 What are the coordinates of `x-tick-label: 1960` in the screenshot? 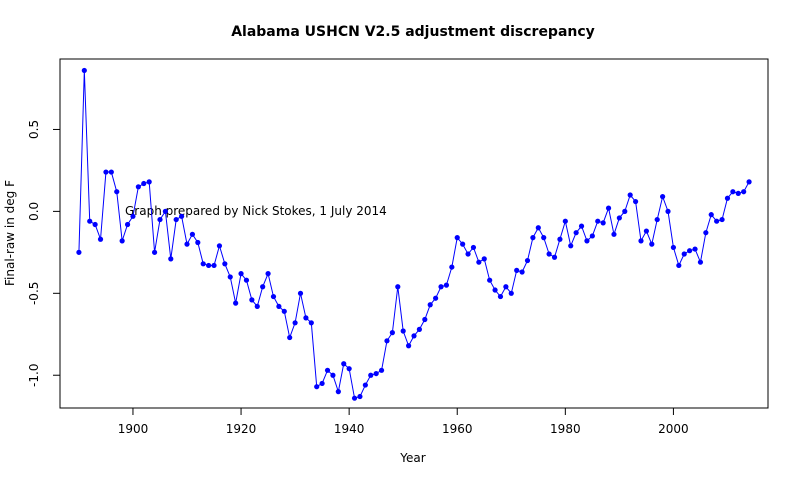 It's located at (457, 429).